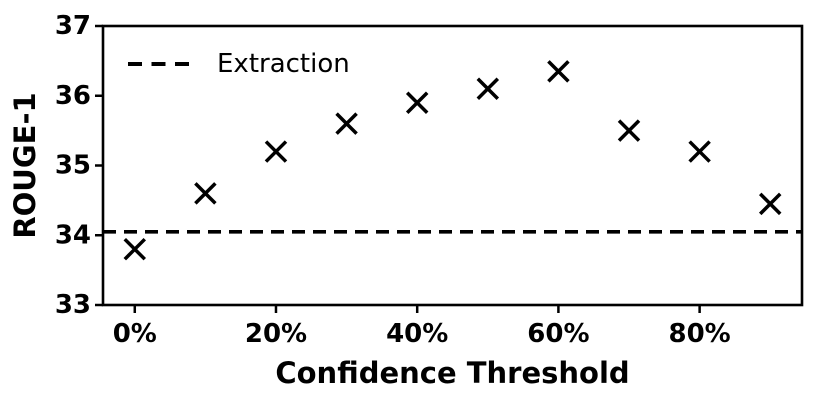 The width and height of the screenshot is (815, 403). I want to click on x-tick-label: 0%, so click(135, 334).